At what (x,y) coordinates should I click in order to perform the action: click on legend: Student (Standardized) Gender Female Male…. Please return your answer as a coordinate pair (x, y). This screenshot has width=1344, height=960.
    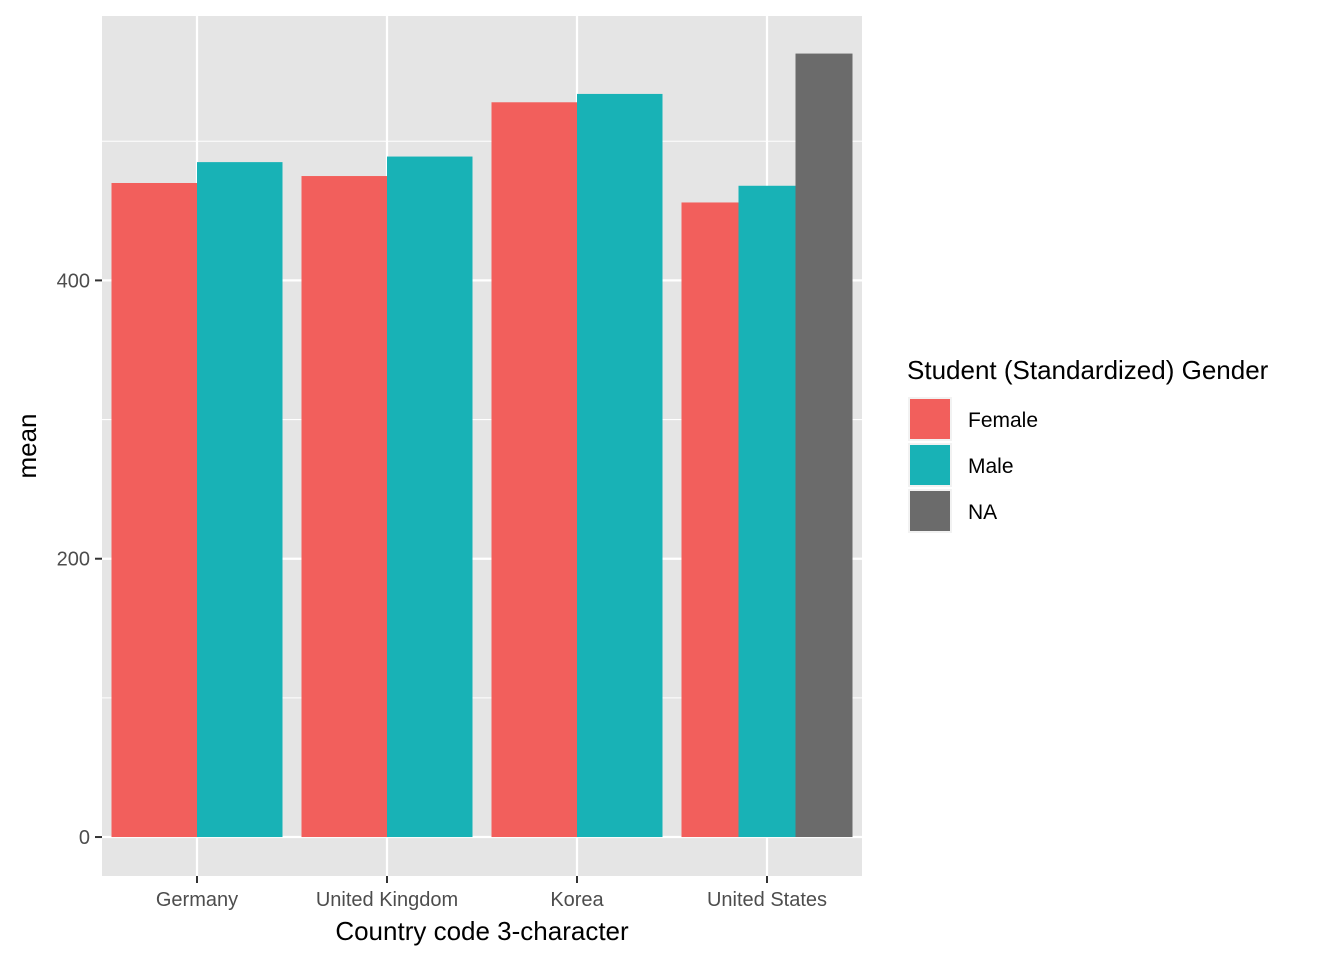
    Looking at the image, I should click on (1088, 444).